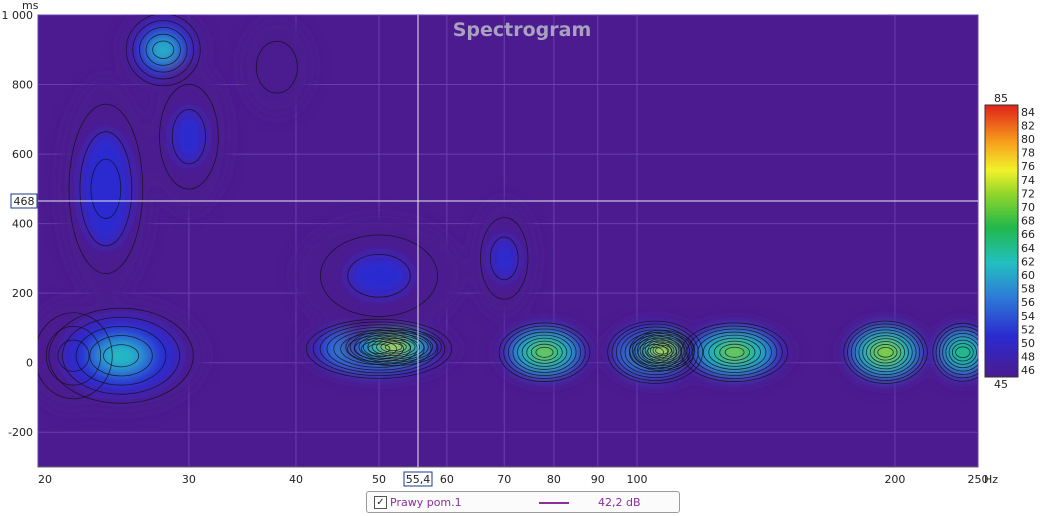 This screenshot has height=516, width=1046. I want to click on legend-line-swatch, so click(554, 503).